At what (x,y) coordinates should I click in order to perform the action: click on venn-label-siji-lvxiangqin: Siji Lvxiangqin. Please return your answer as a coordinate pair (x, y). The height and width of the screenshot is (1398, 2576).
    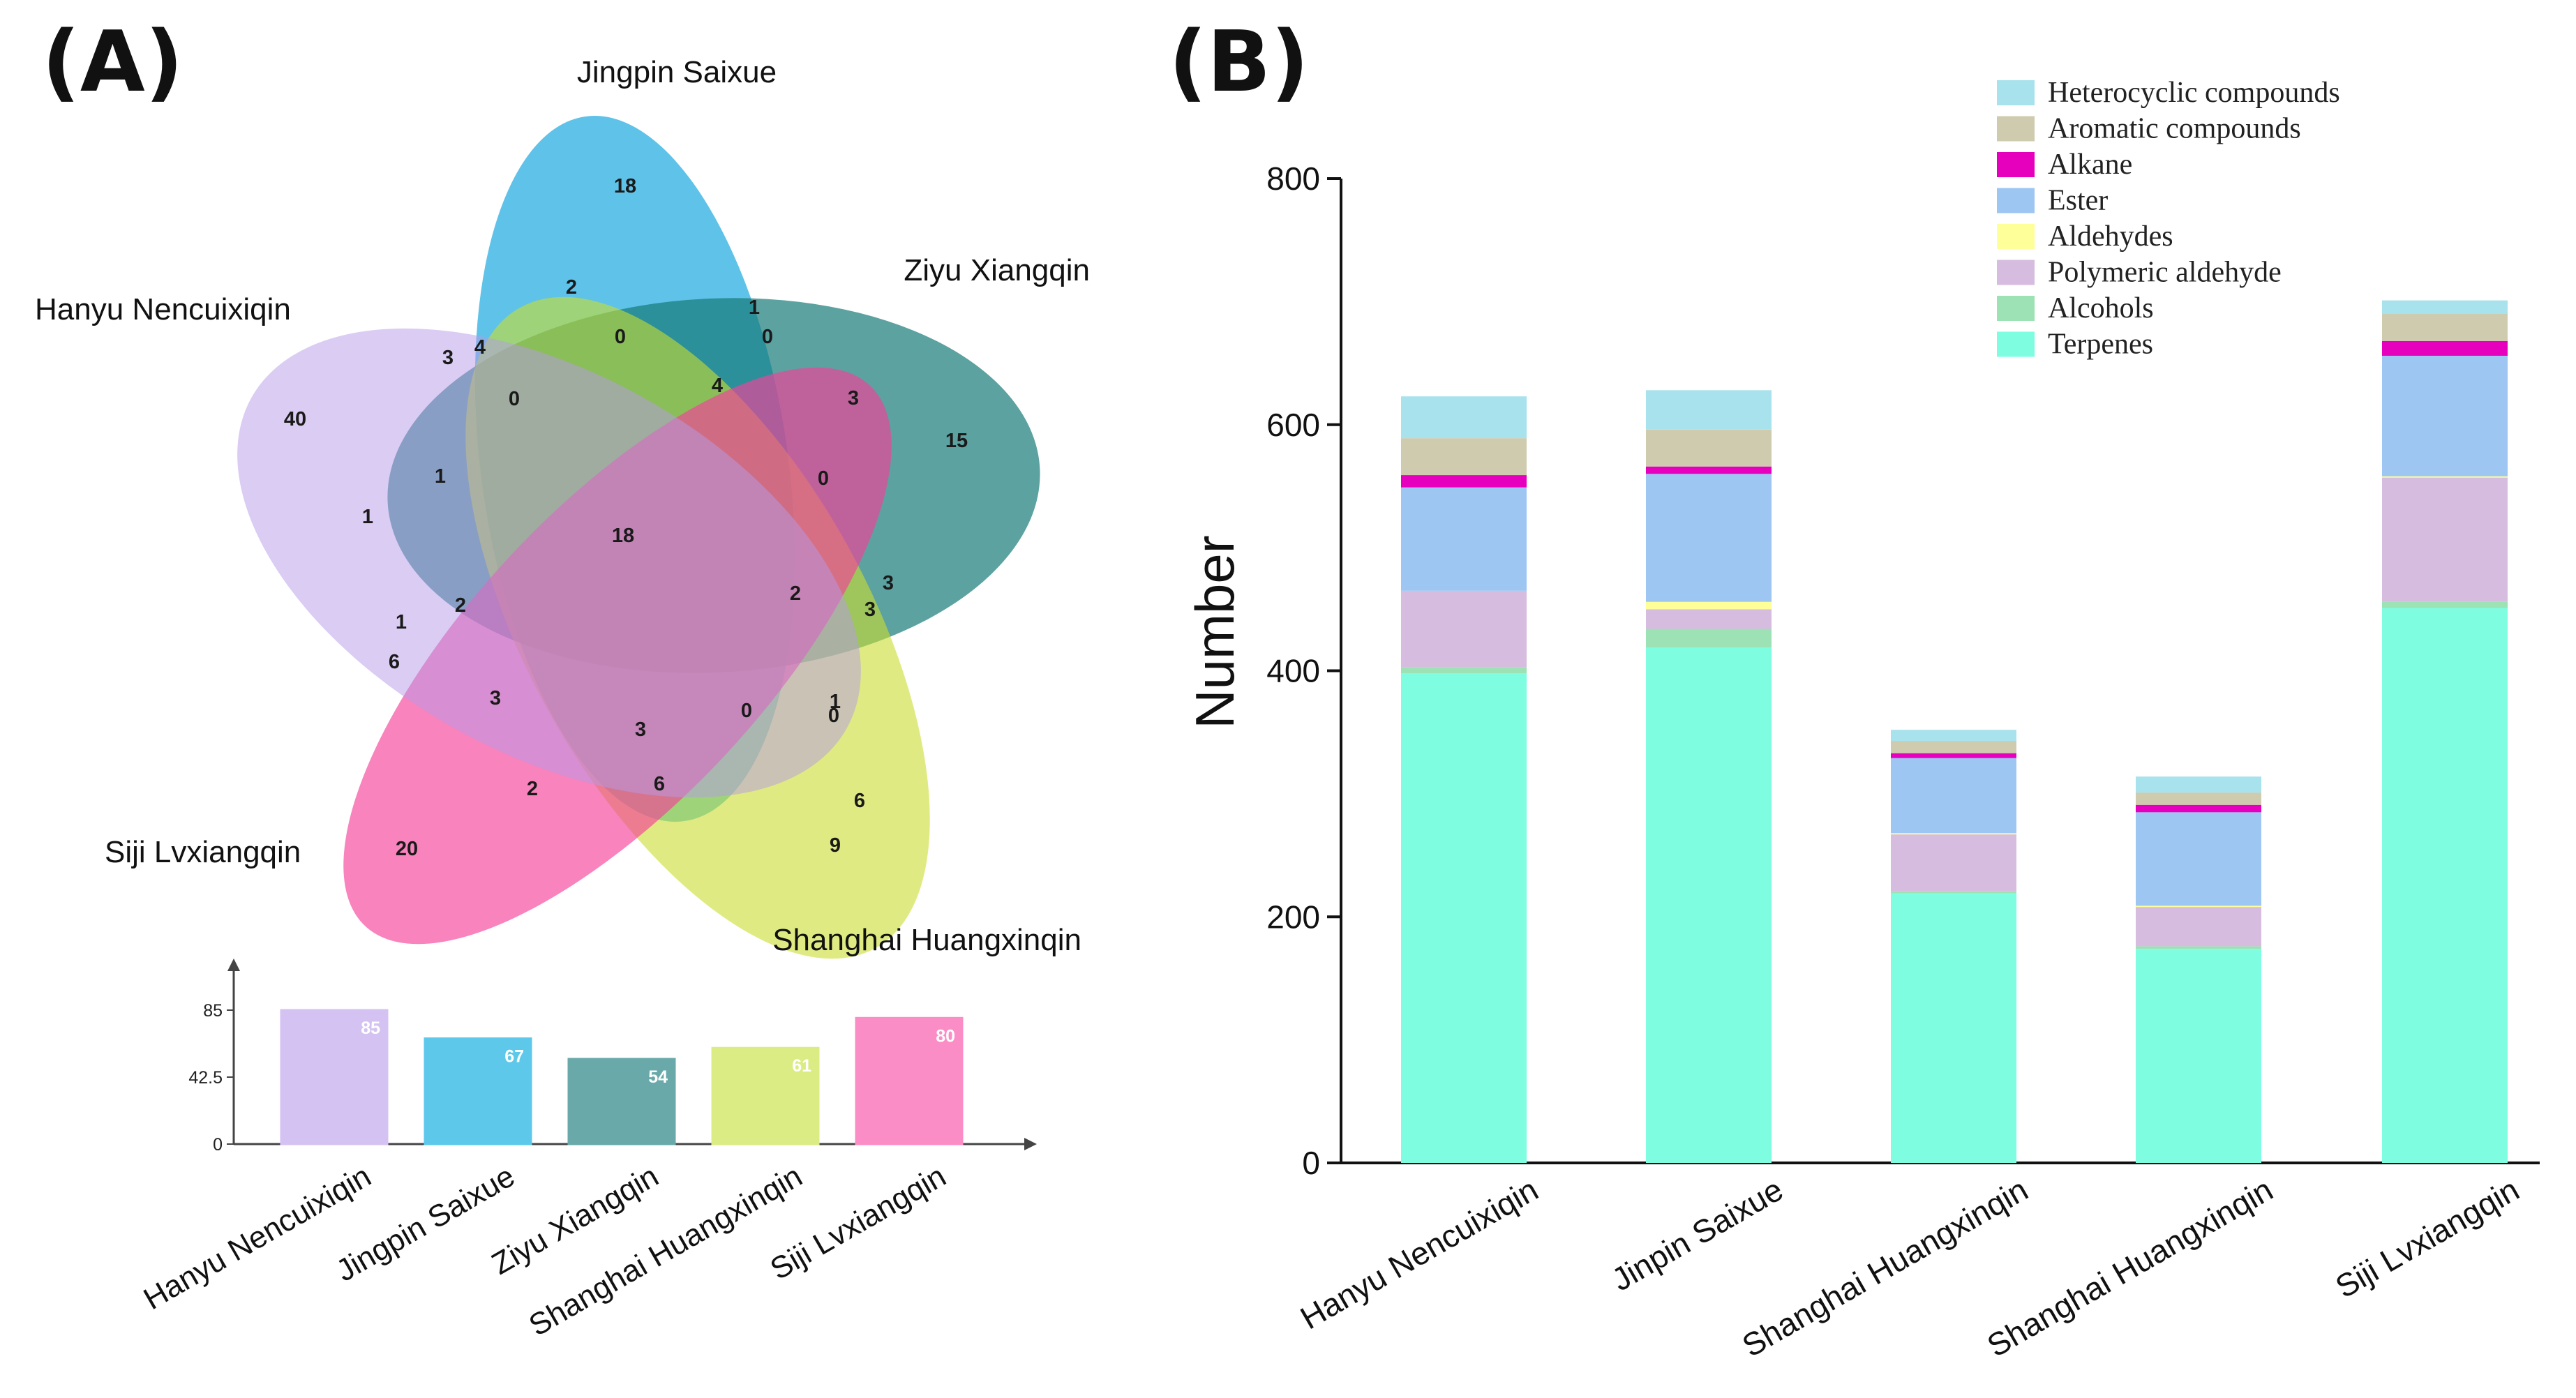
    Looking at the image, I should click on (203, 852).